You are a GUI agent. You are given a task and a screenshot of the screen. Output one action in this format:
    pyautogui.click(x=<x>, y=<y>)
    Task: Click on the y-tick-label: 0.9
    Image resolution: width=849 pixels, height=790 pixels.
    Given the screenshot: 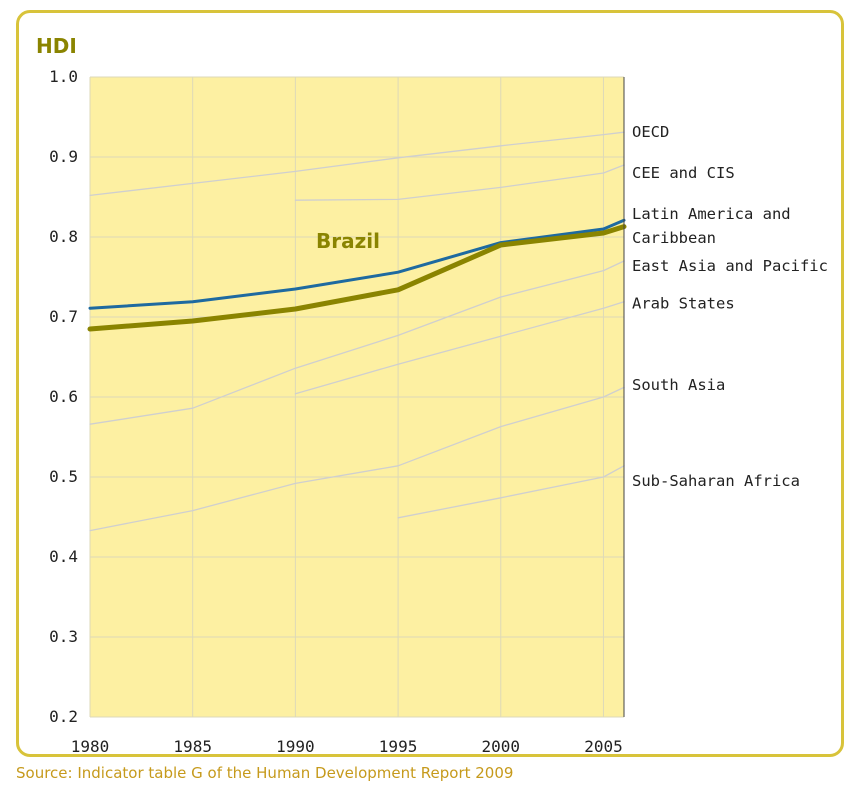 What is the action you would take?
    pyautogui.click(x=63, y=156)
    